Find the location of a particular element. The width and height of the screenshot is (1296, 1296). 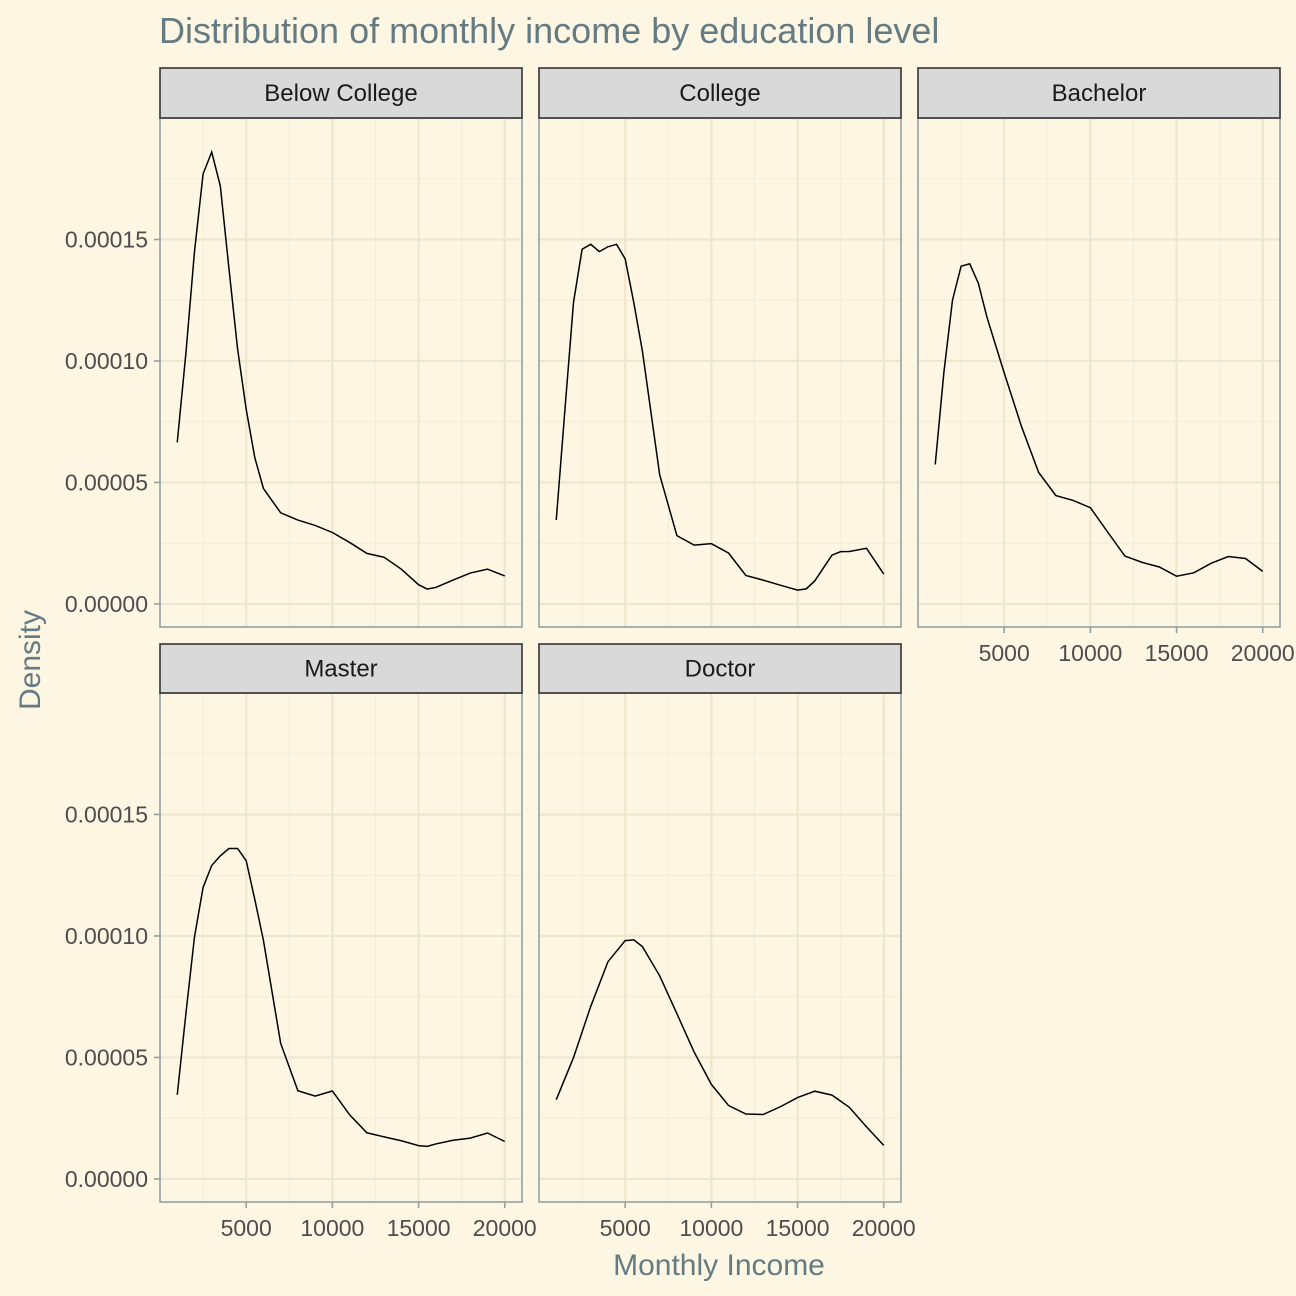

facet-strip-label: Bachelor is located at coordinates (1099, 93).